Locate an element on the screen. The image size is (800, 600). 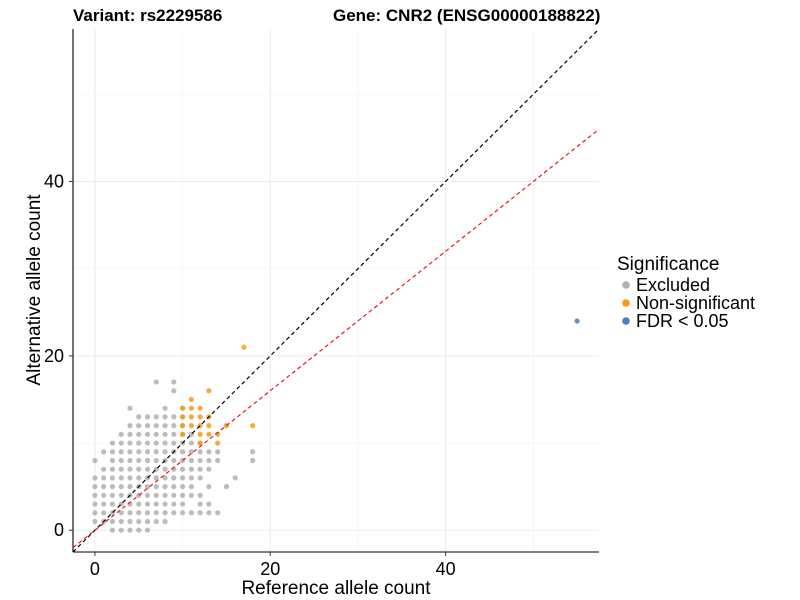
x-tick-label: 20 is located at coordinates (270, 569).